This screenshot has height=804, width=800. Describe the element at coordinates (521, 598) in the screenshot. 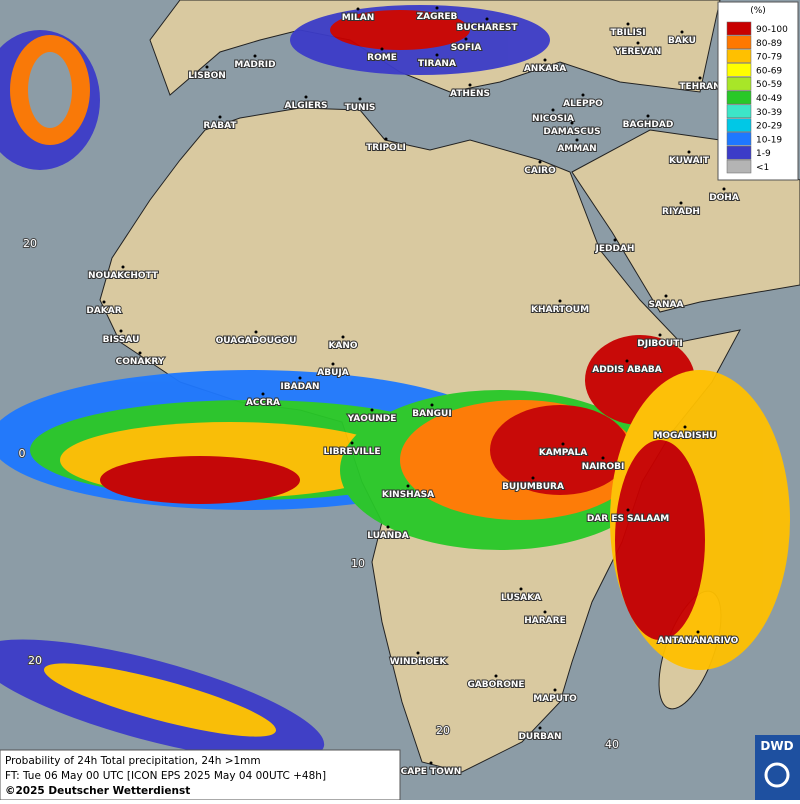

I see `city-label: LUSAKA` at that location.